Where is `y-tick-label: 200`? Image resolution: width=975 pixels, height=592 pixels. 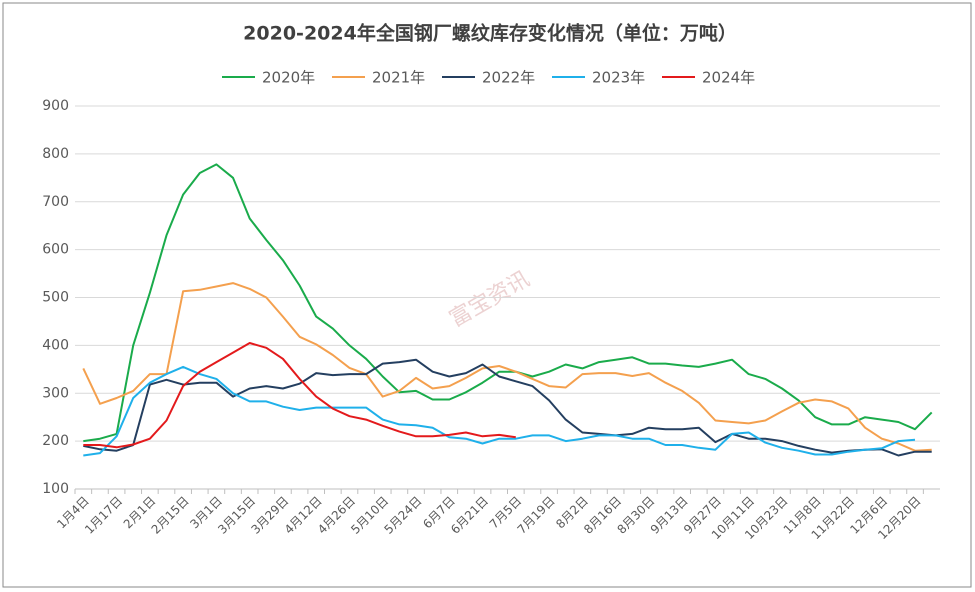 y-tick-label: 200 is located at coordinates (55, 441).